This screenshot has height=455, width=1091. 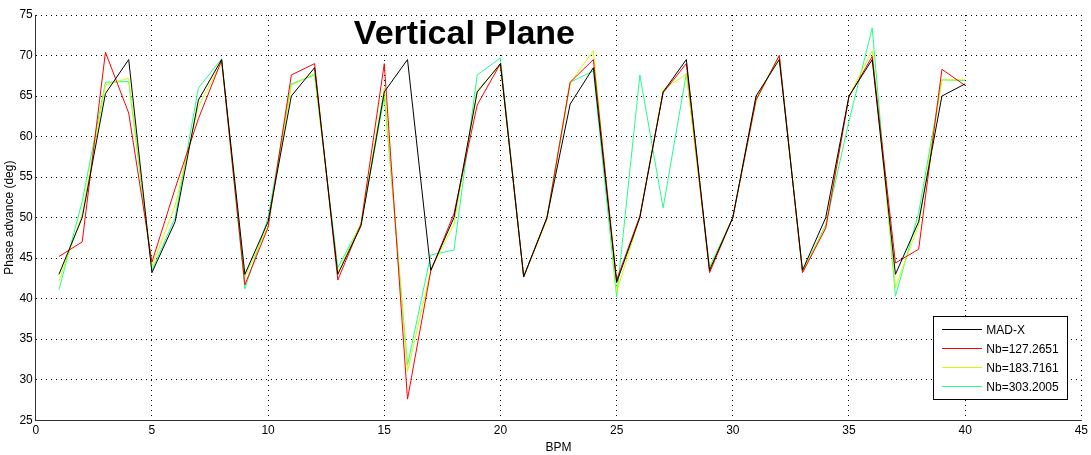 What do you see at coordinates (8, 217) in the screenshot?
I see `y-axis-title: Phase advance (deg)` at bounding box center [8, 217].